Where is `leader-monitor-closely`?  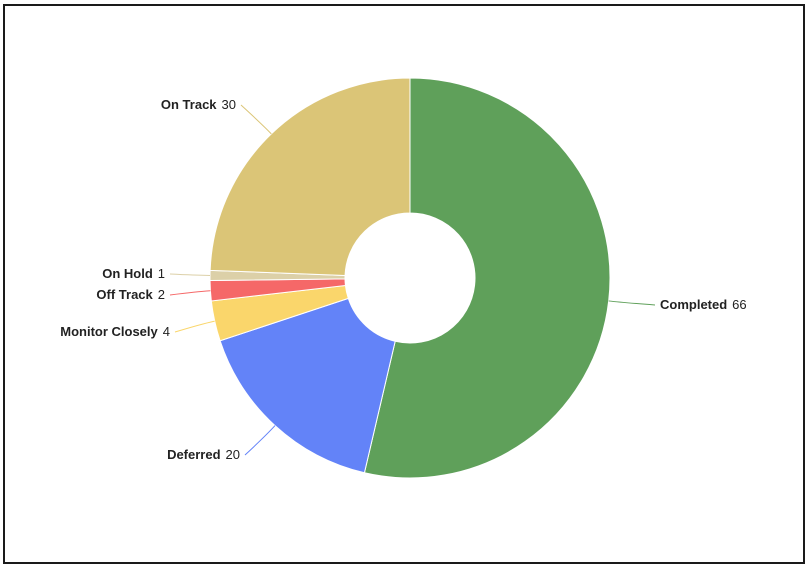 leader-monitor-closely is located at coordinates (194, 326).